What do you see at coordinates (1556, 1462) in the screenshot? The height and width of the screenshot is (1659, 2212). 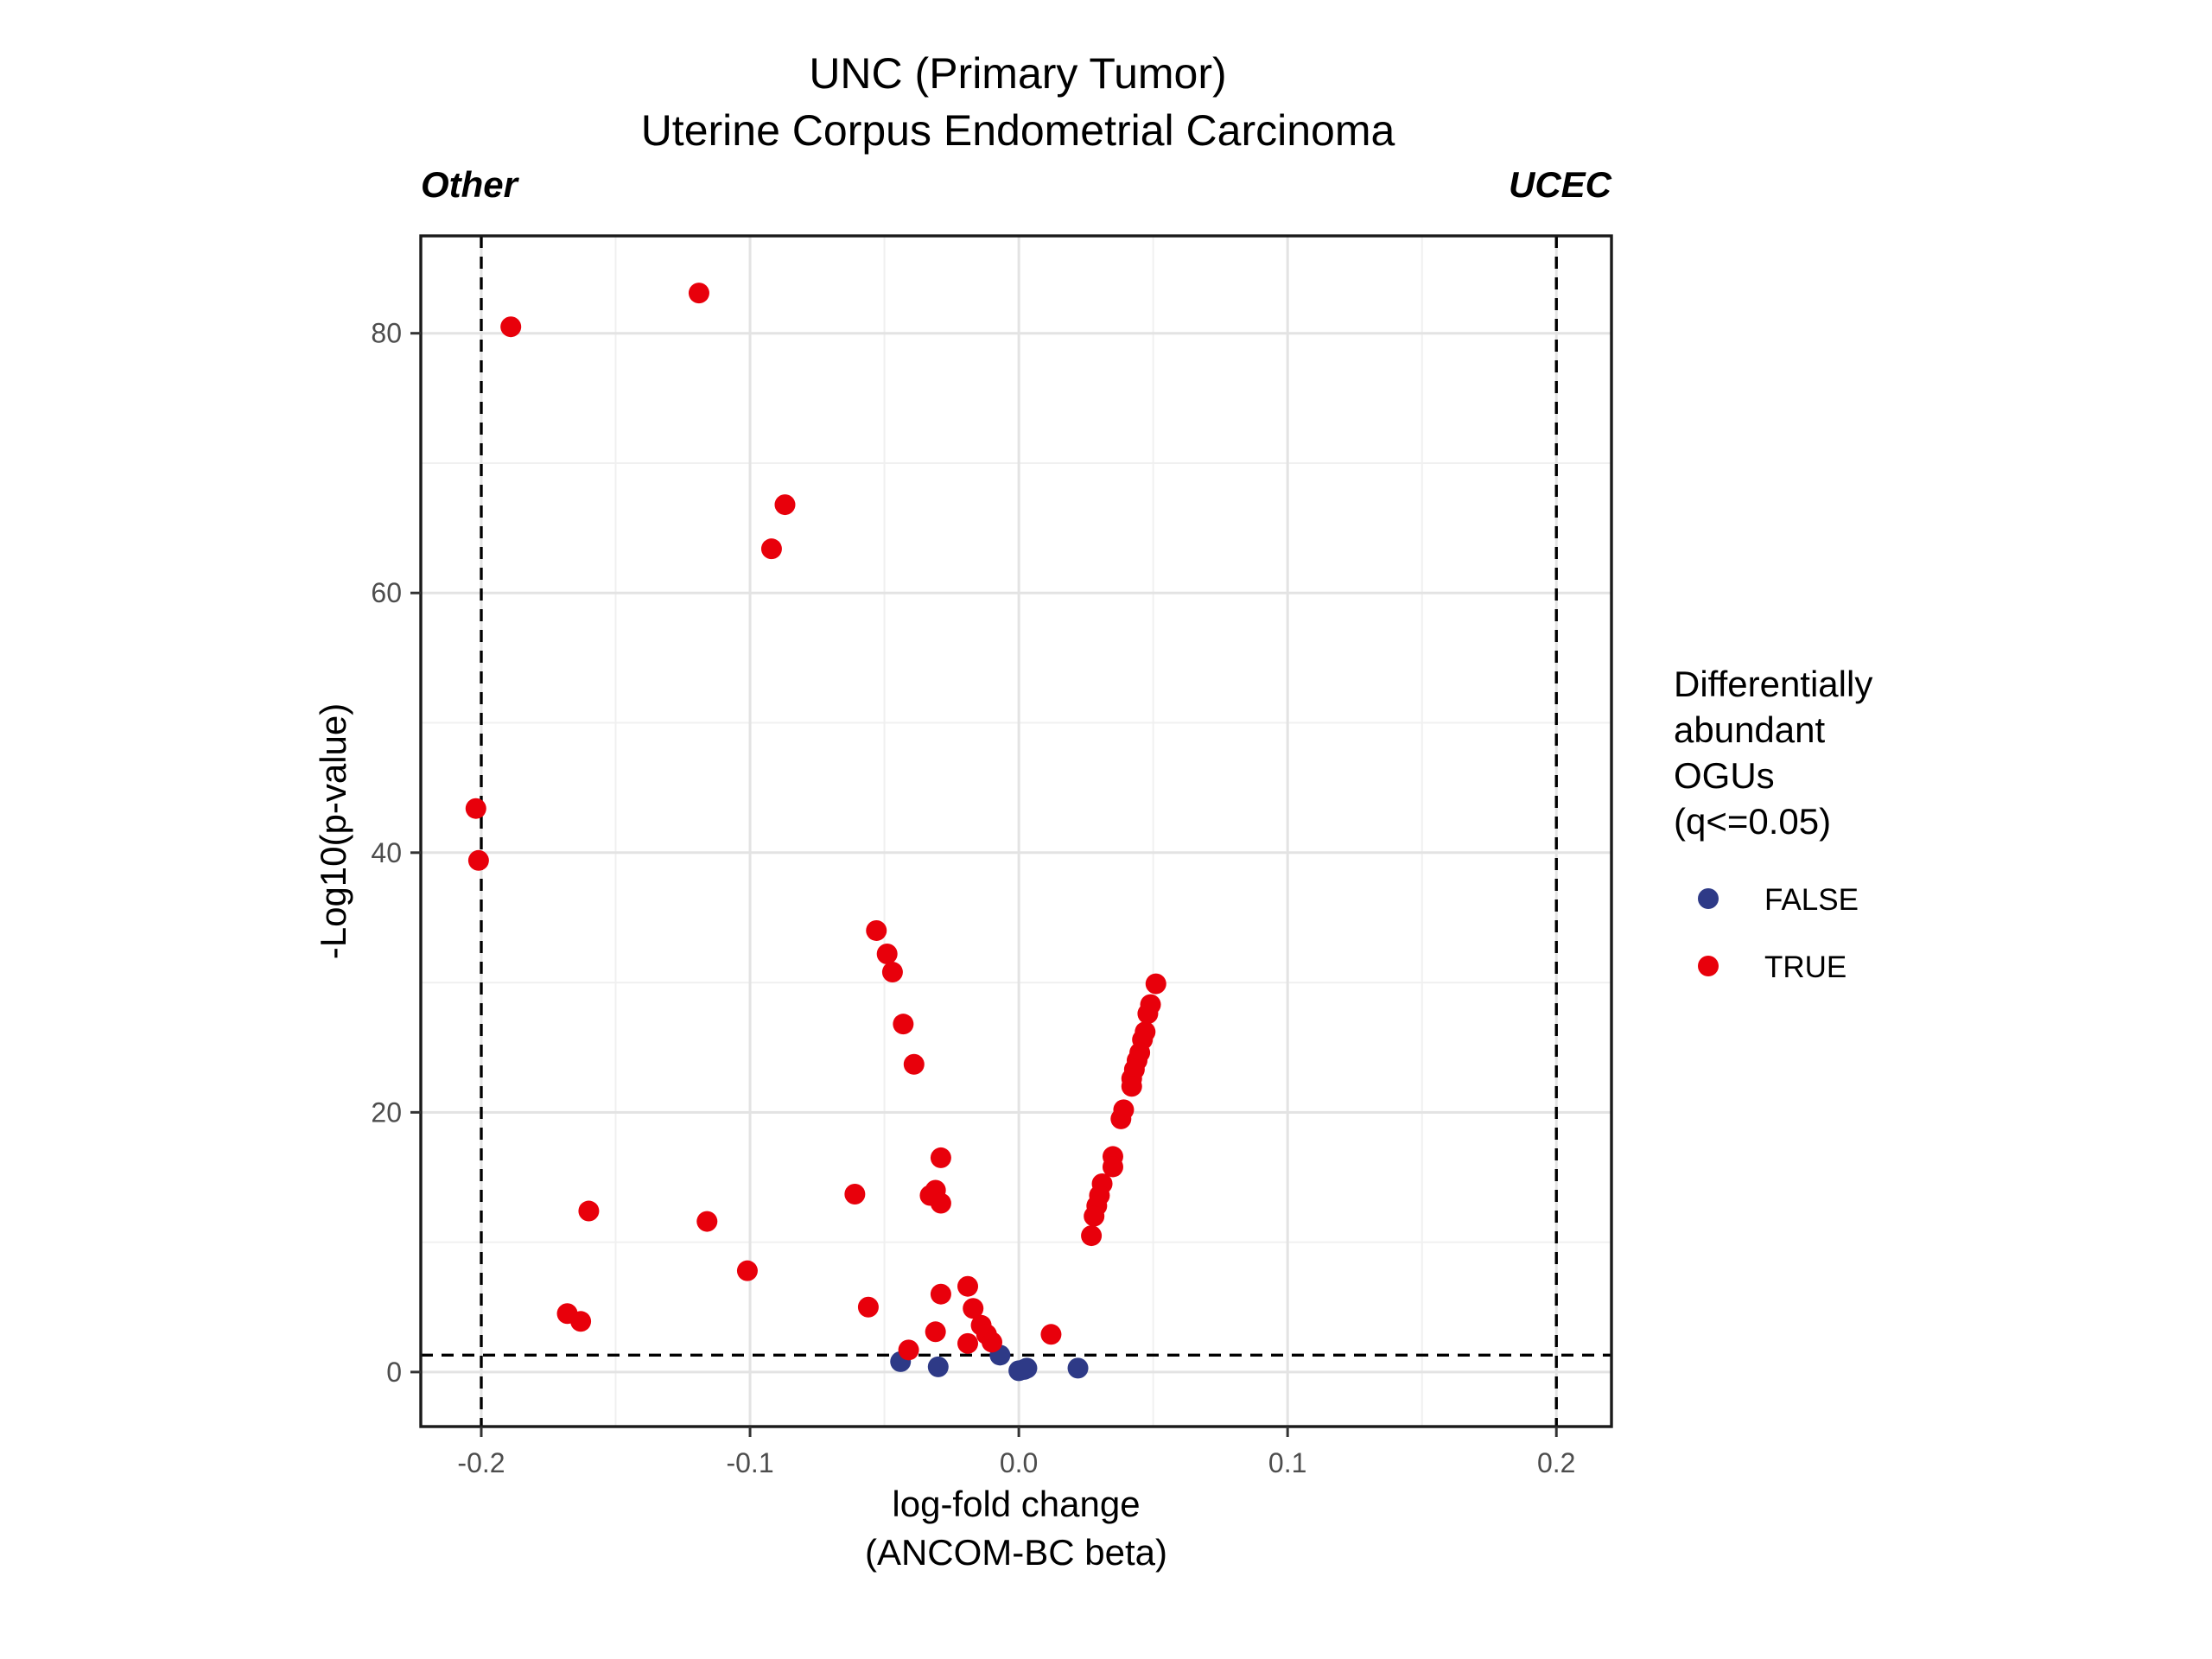 I see `x-tick-label: 0.2` at bounding box center [1556, 1462].